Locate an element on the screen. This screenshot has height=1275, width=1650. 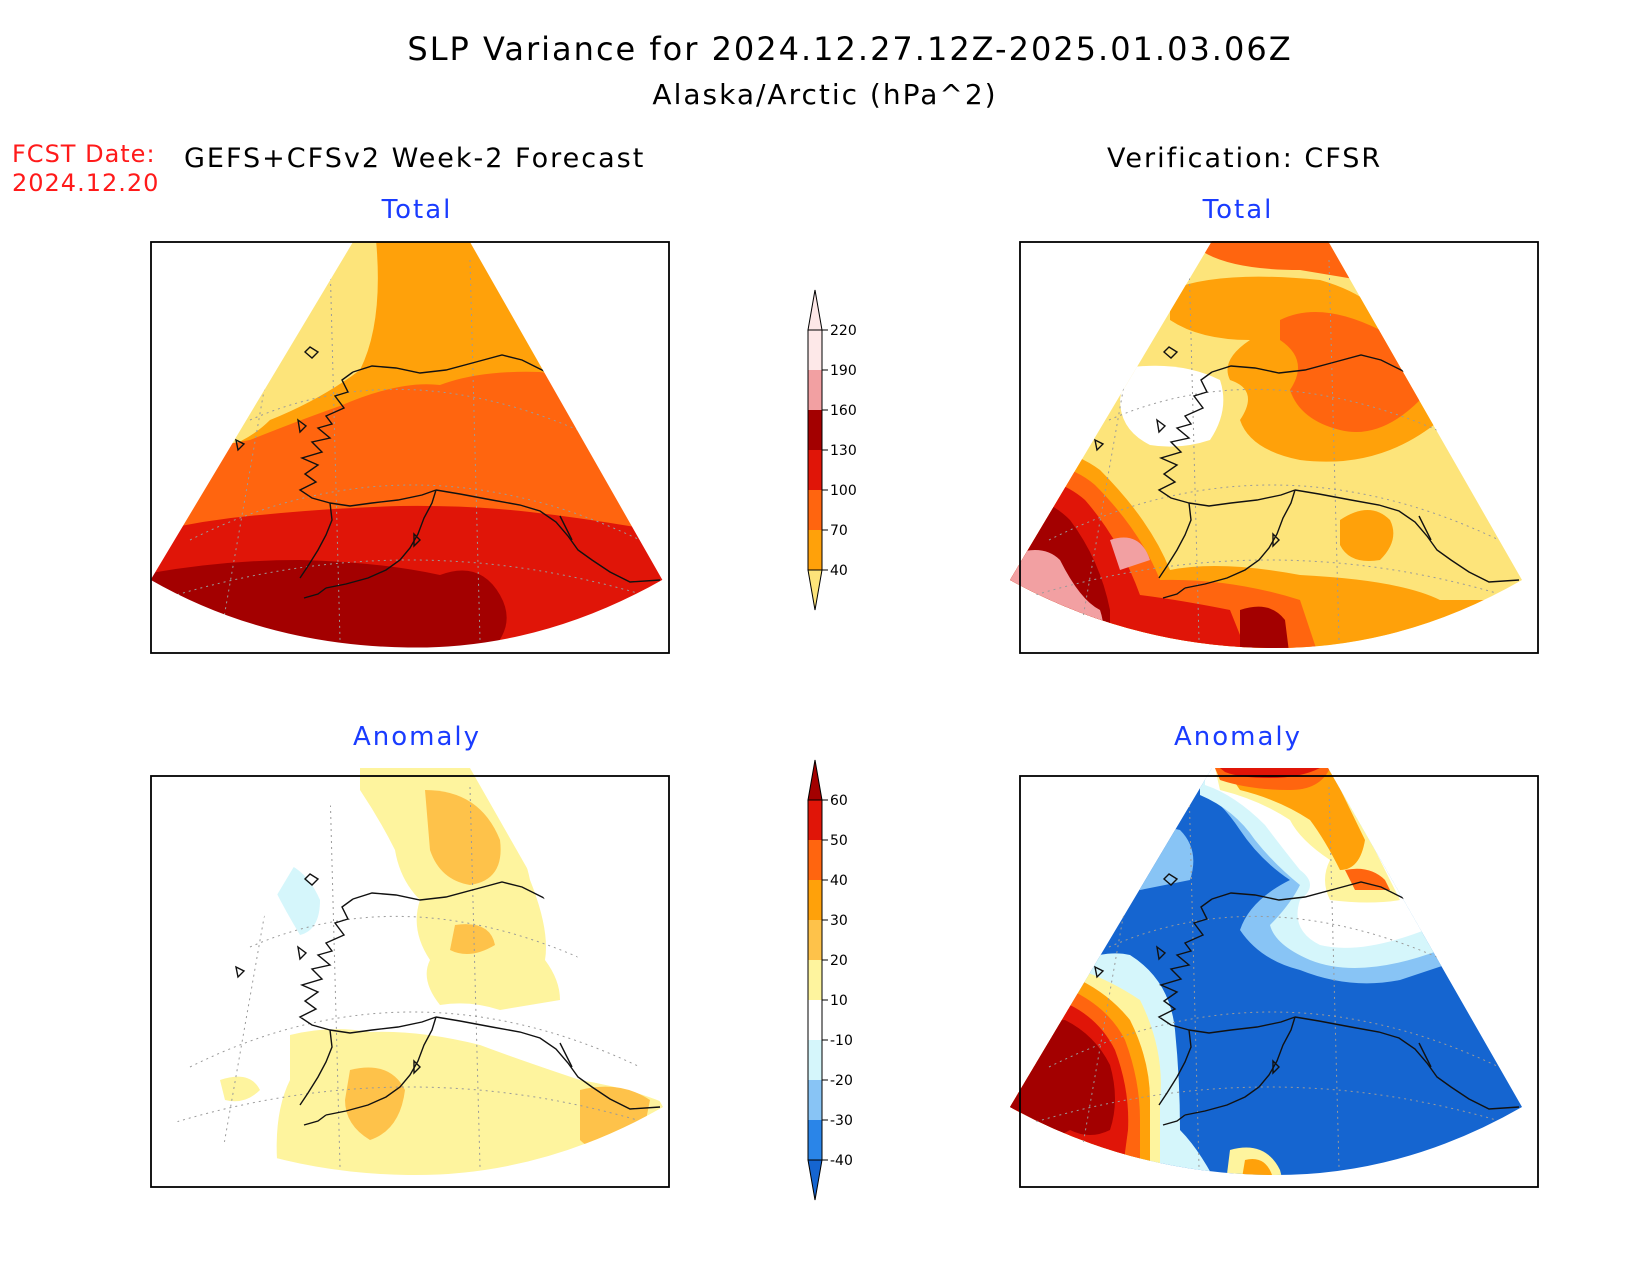
forecast-total-map is located at coordinates (409, 447).